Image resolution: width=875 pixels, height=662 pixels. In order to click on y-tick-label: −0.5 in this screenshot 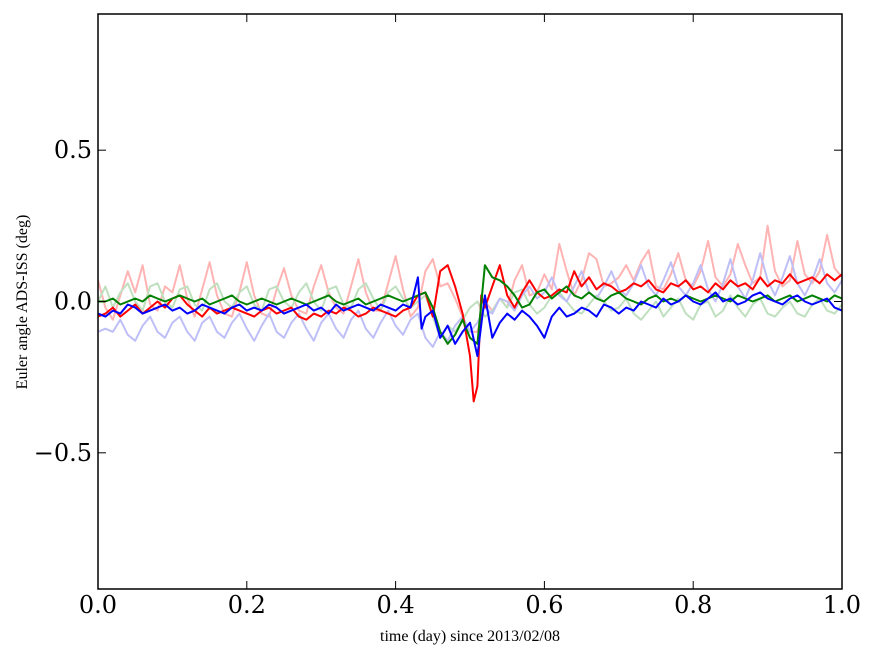, I will do `click(63, 453)`.